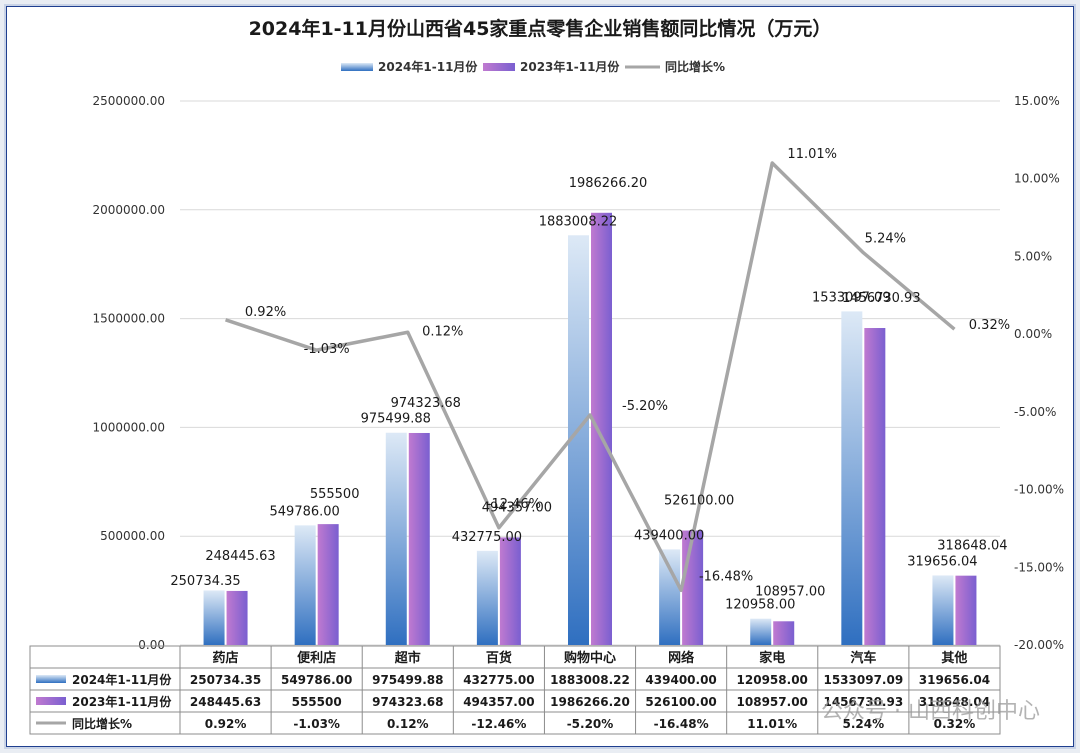 This screenshot has width=1080, height=753. Describe the element at coordinates (132, 536) in the screenshot. I see `left-axis-tick: 500000.00` at that location.